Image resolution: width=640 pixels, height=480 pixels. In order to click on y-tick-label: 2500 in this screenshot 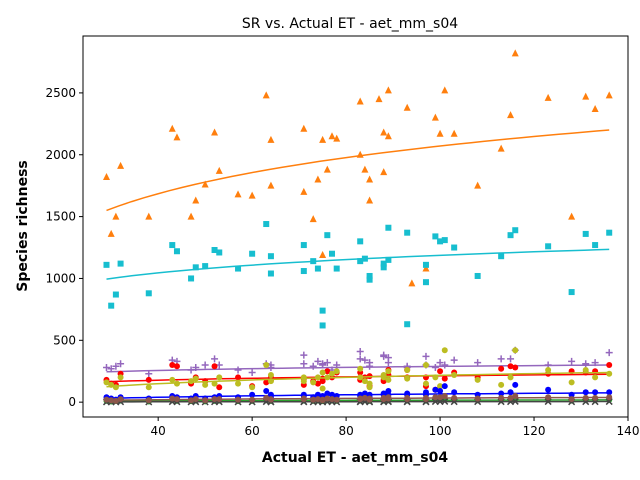, I will do `click(60, 93)`.